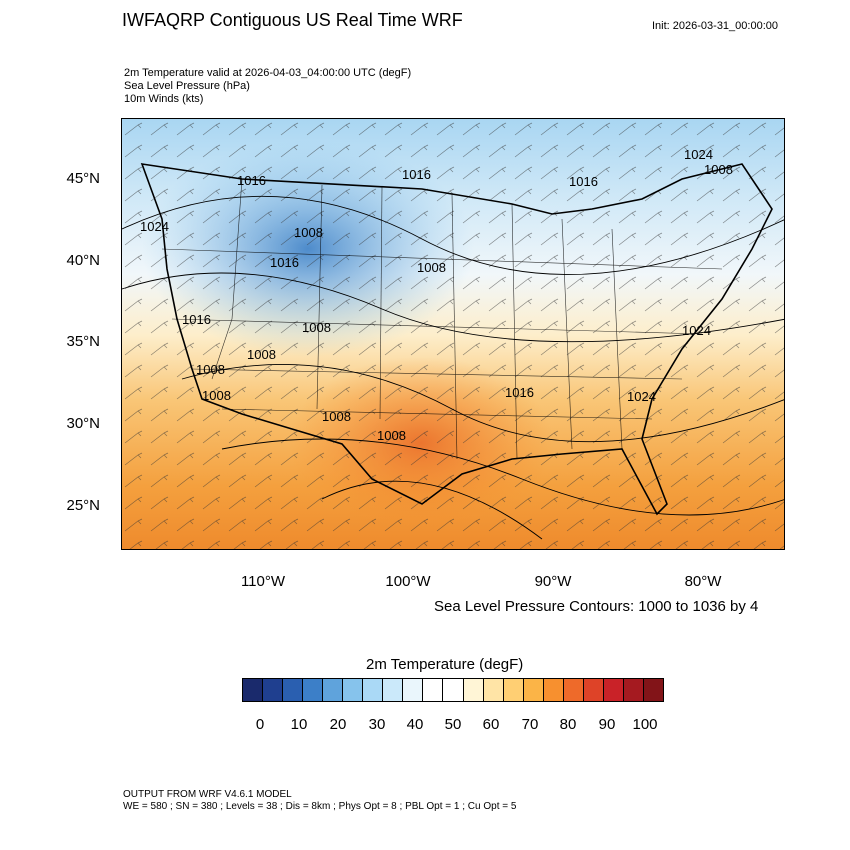  I want to click on colorbar-tick-label: 0, so click(260, 724).